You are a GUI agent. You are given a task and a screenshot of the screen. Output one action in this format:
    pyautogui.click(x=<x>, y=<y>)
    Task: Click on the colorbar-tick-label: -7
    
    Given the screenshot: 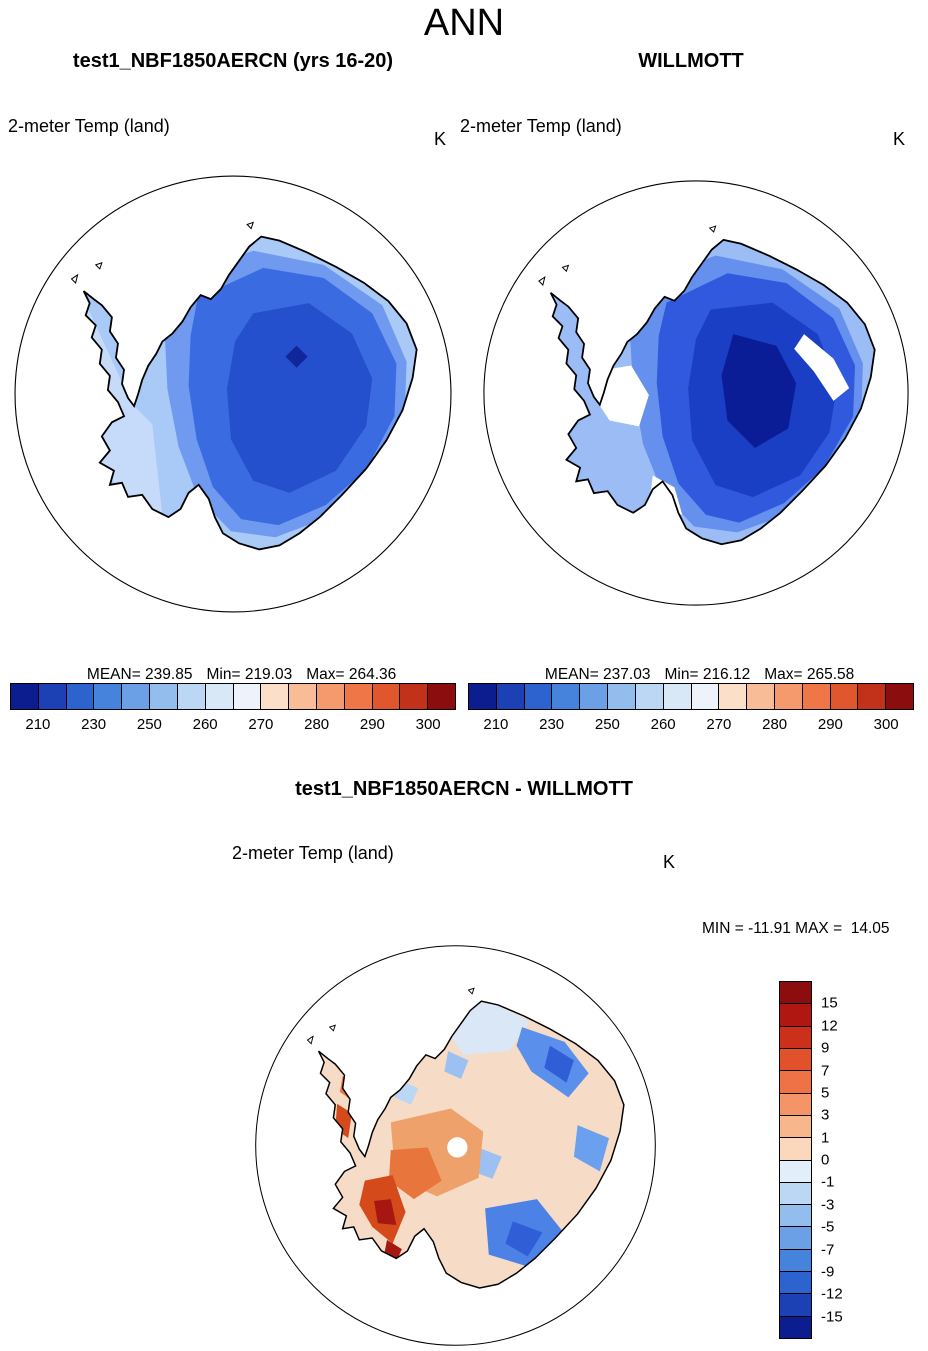 What is the action you would take?
    pyautogui.click(x=828, y=1249)
    